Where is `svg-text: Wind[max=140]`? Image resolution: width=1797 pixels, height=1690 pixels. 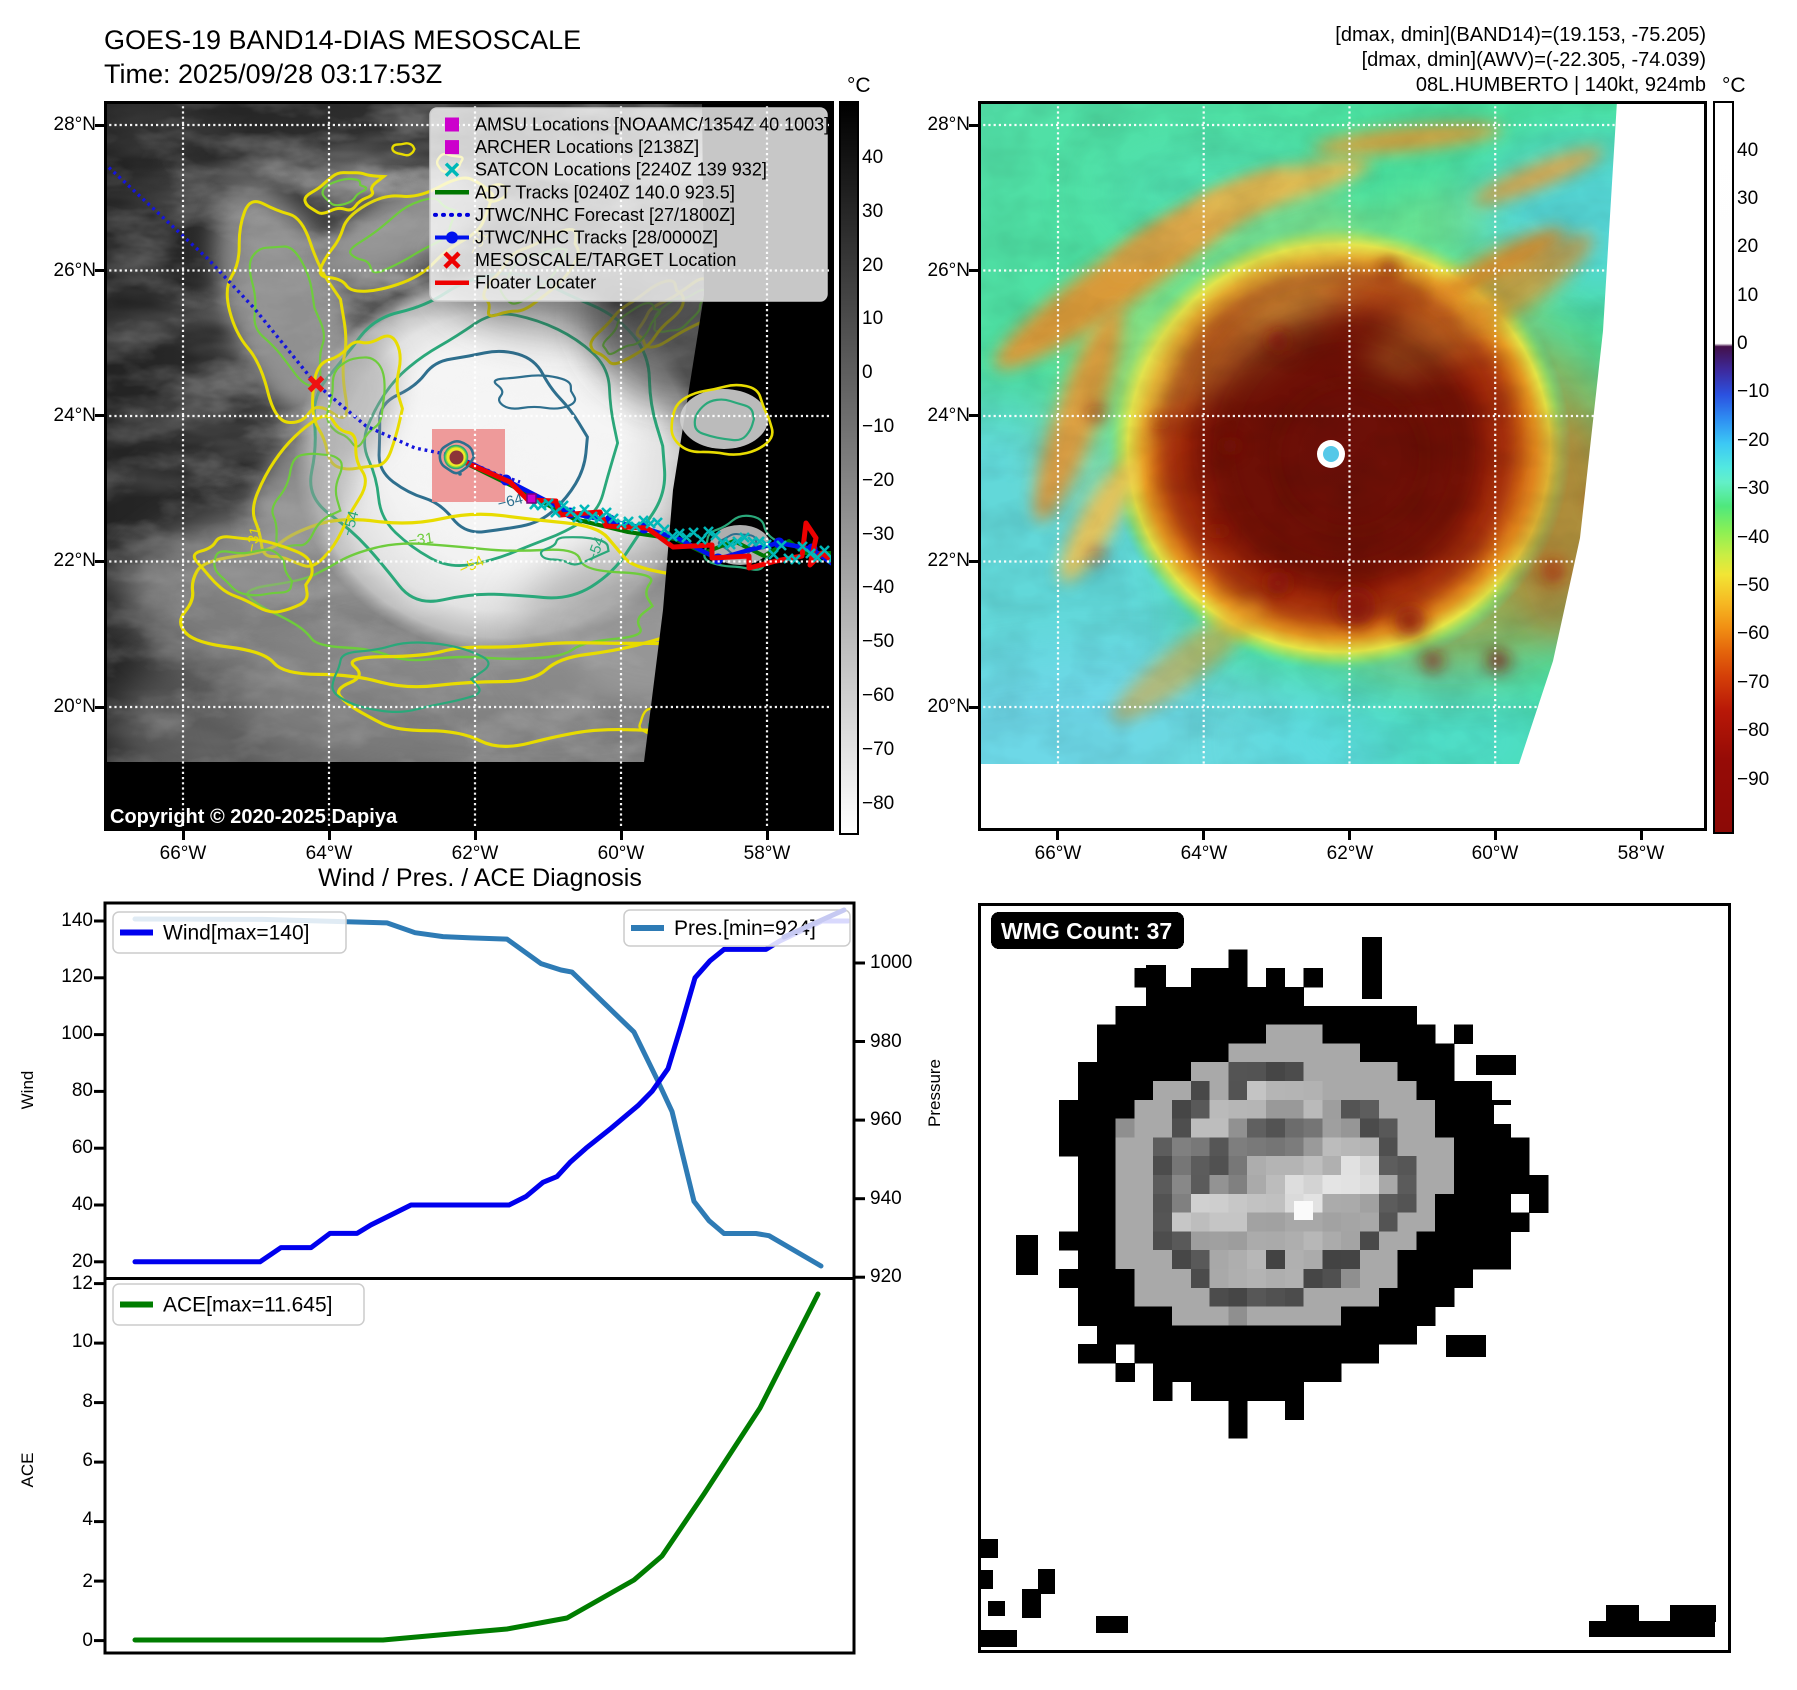 svg-text: Wind[max=140] is located at coordinates (236, 933).